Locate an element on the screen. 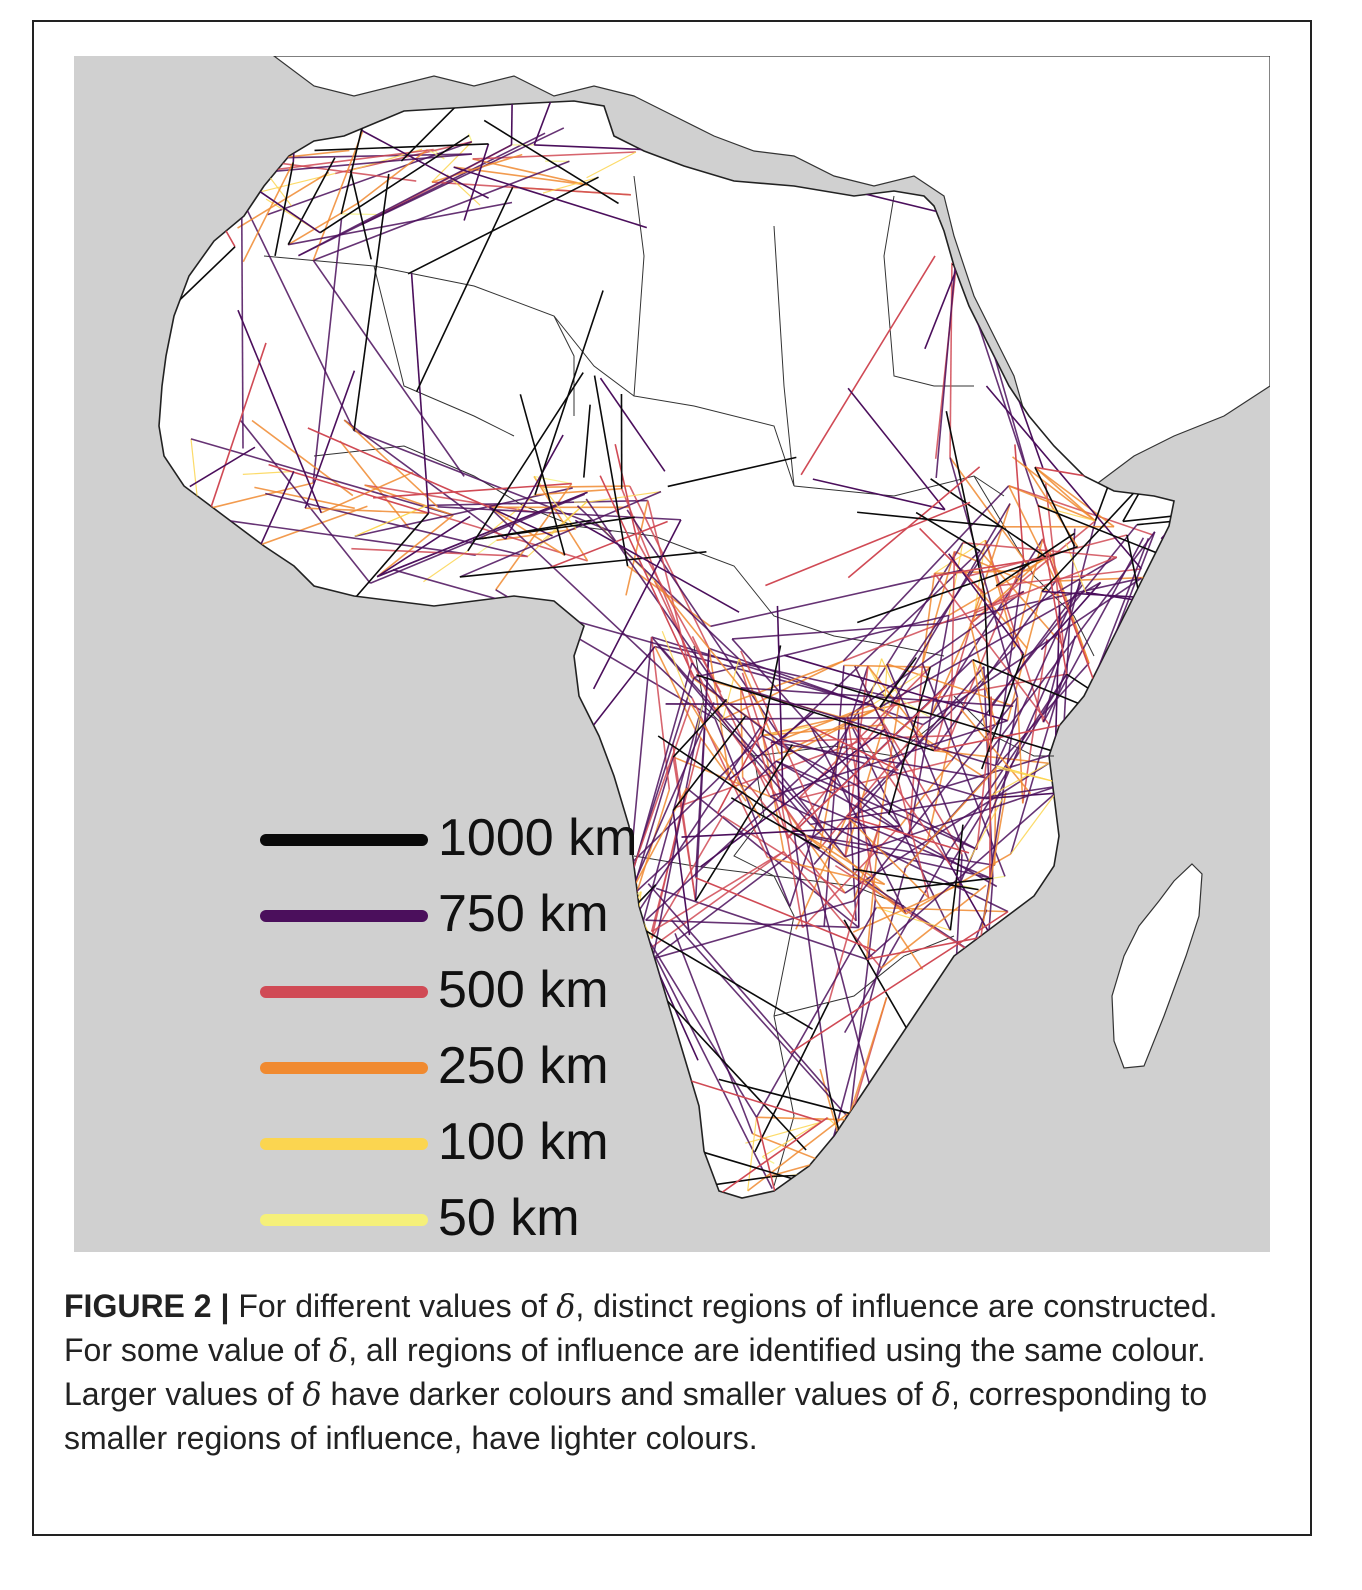 The image size is (1362, 1590). legend-item: 100 km is located at coordinates (470, 1142).